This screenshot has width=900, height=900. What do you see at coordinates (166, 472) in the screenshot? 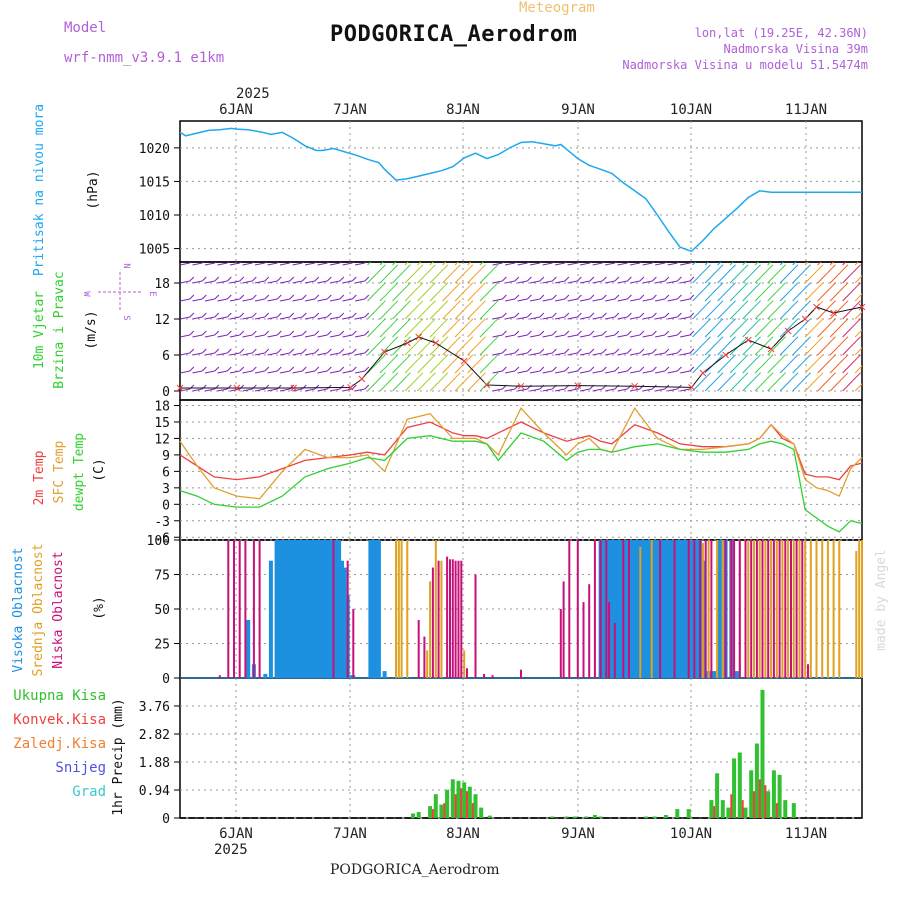
I see `y-tick-label: 6` at bounding box center [166, 472].